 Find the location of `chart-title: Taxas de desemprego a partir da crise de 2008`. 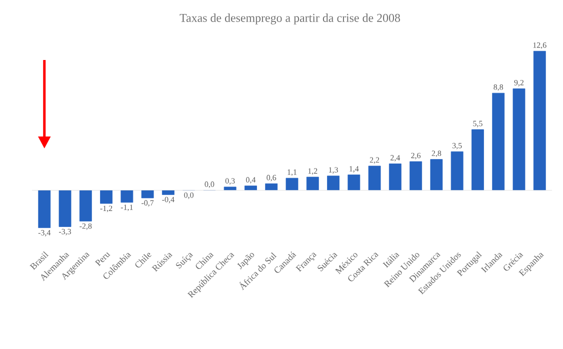

chart-title: Taxas de desemprego a partir da crise de 2008 is located at coordinates (290, 19).